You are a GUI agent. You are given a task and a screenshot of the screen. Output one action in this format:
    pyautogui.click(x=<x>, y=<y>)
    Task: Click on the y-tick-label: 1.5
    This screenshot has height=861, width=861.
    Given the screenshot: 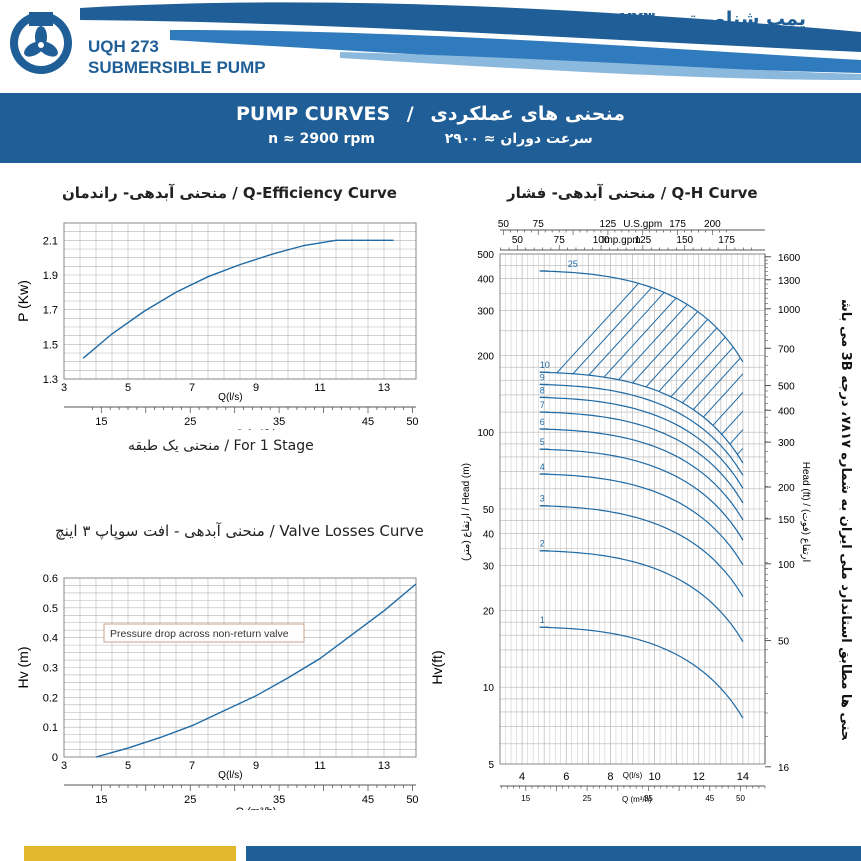 What is the action you would take?
    pyautogui.click(x=50, y=345)
    